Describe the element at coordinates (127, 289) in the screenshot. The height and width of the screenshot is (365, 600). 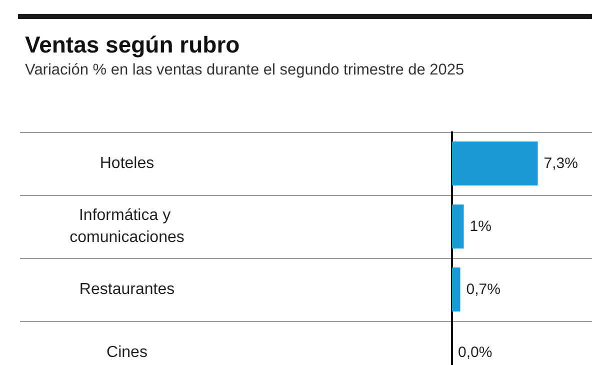
I see `y-tick-label: Restaurantes` at that location.